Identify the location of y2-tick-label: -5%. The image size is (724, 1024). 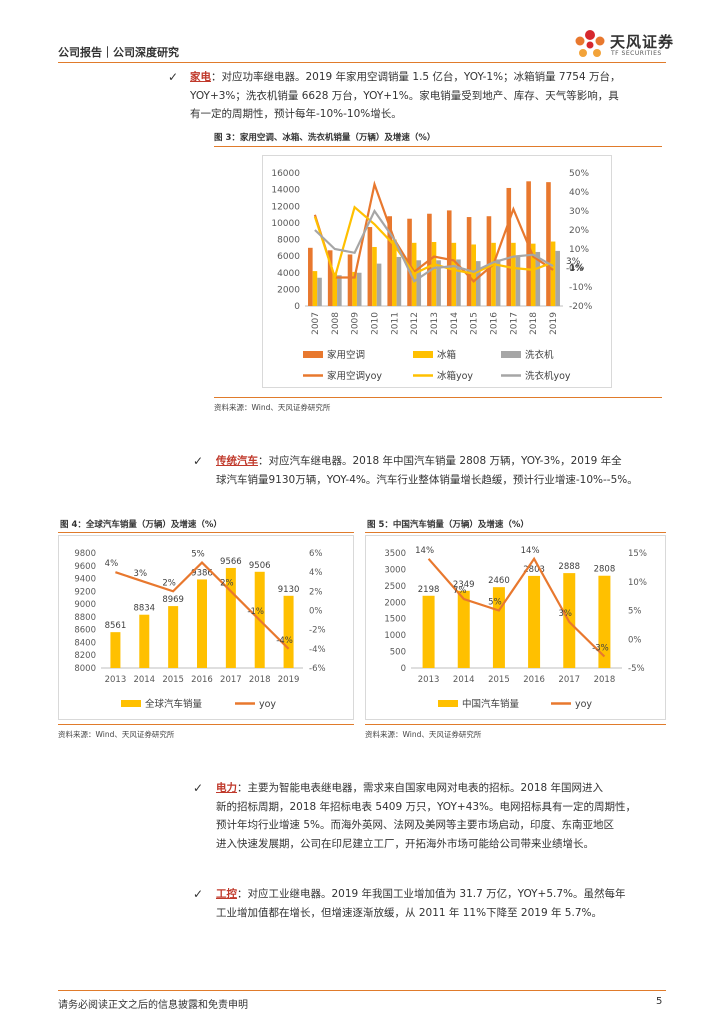
(636, 669).